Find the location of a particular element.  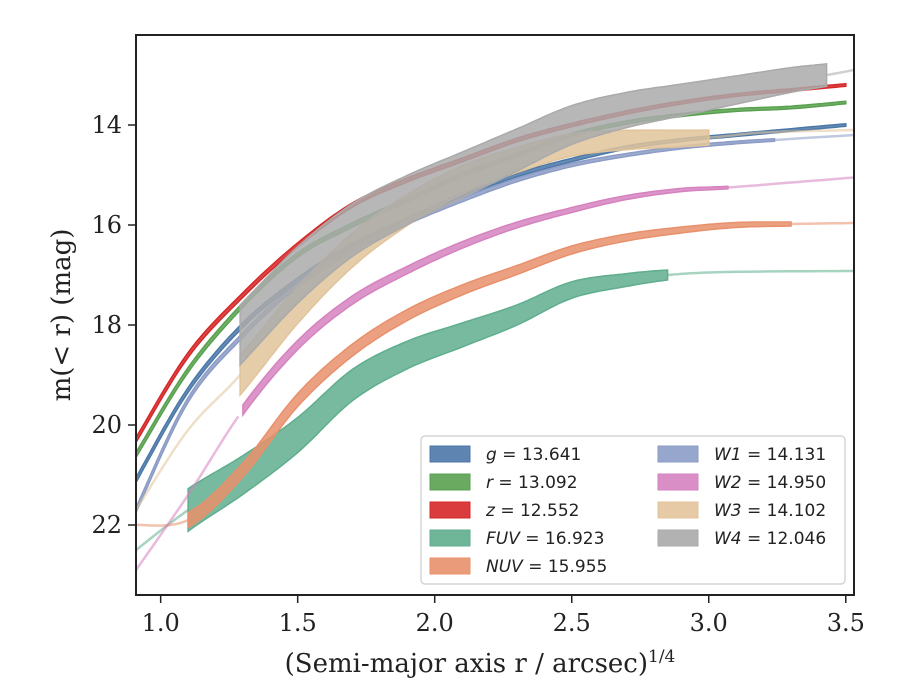

legend-entry-fuv: FUV = 16.923 is located at coordinates (516, 539).